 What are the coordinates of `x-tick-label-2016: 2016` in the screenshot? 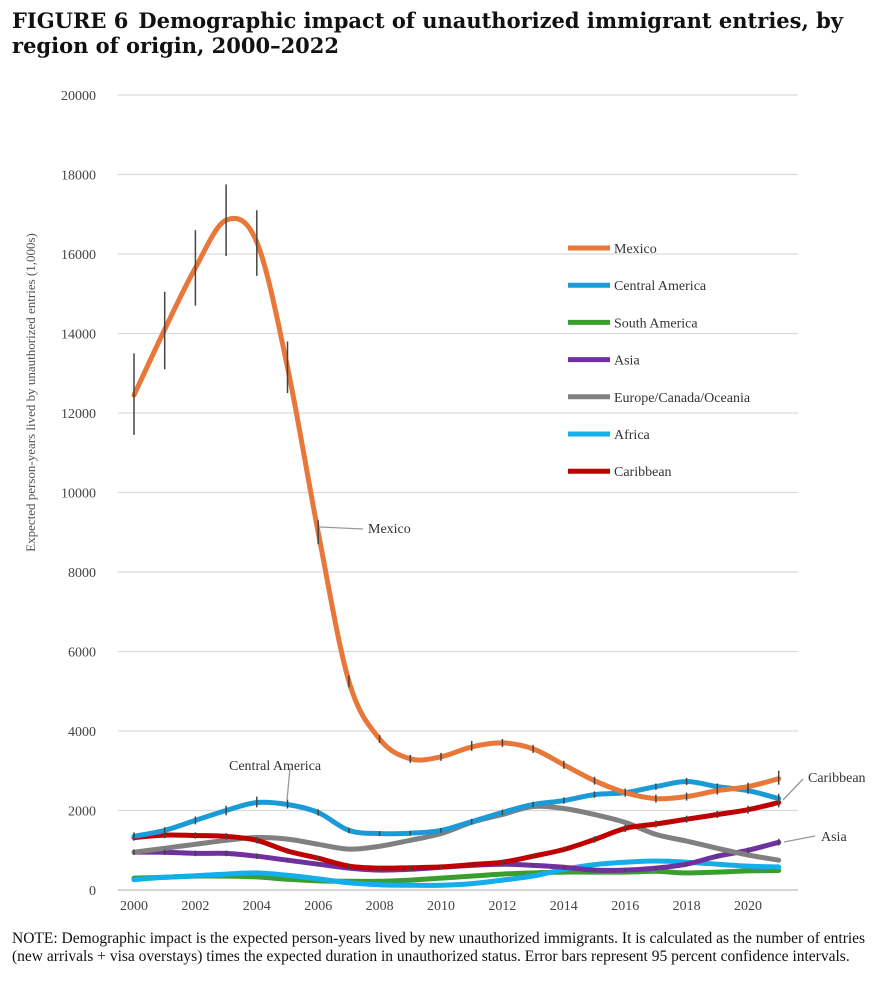 It's located at (625, 906).